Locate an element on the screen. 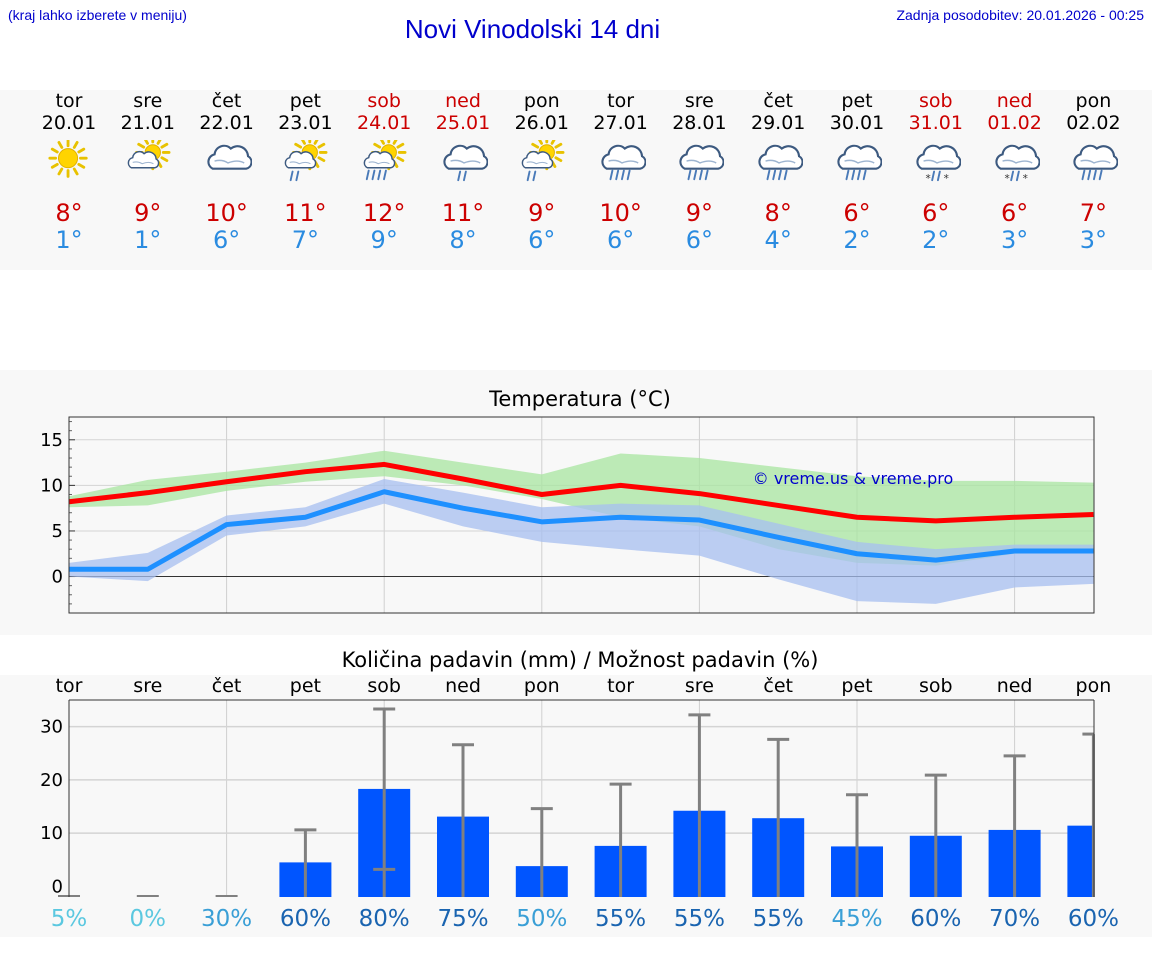  sun-cloud-rain-icon is located at coordinates (385, 160).